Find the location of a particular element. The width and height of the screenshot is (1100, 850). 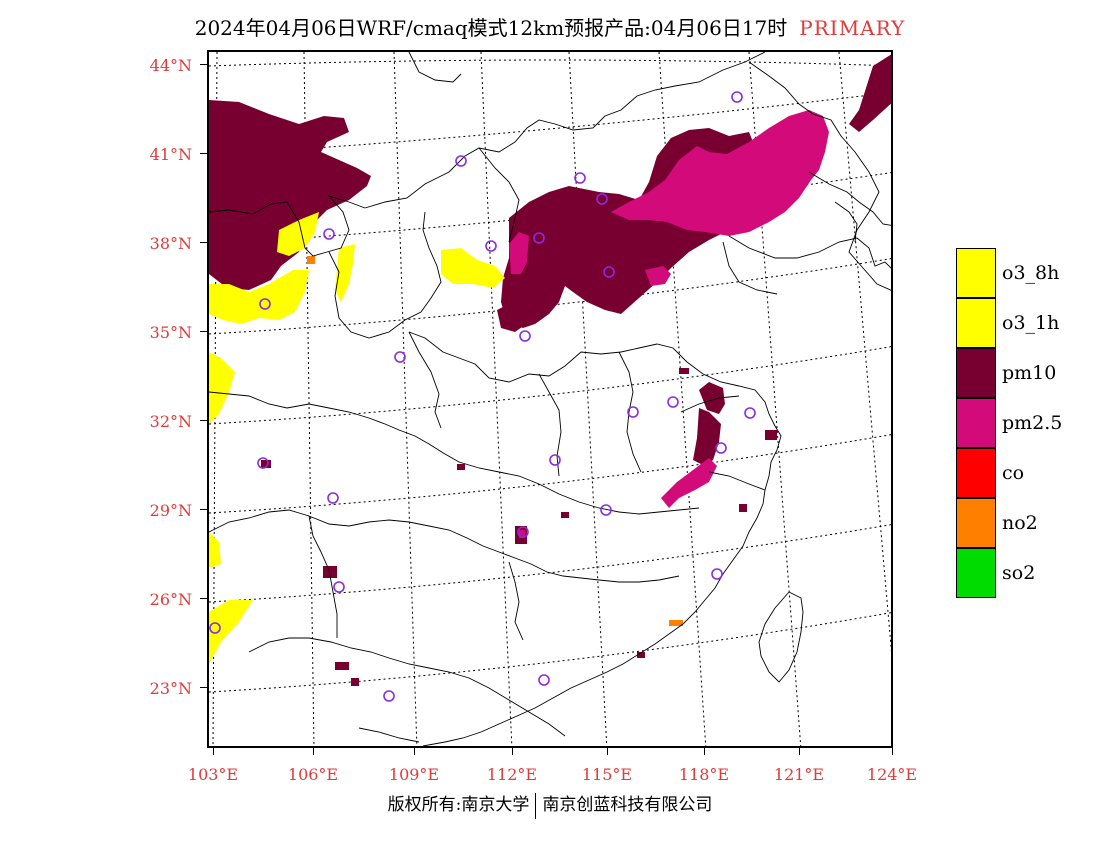

lon-label-121: 121°E is located at coordinates (799, 774).